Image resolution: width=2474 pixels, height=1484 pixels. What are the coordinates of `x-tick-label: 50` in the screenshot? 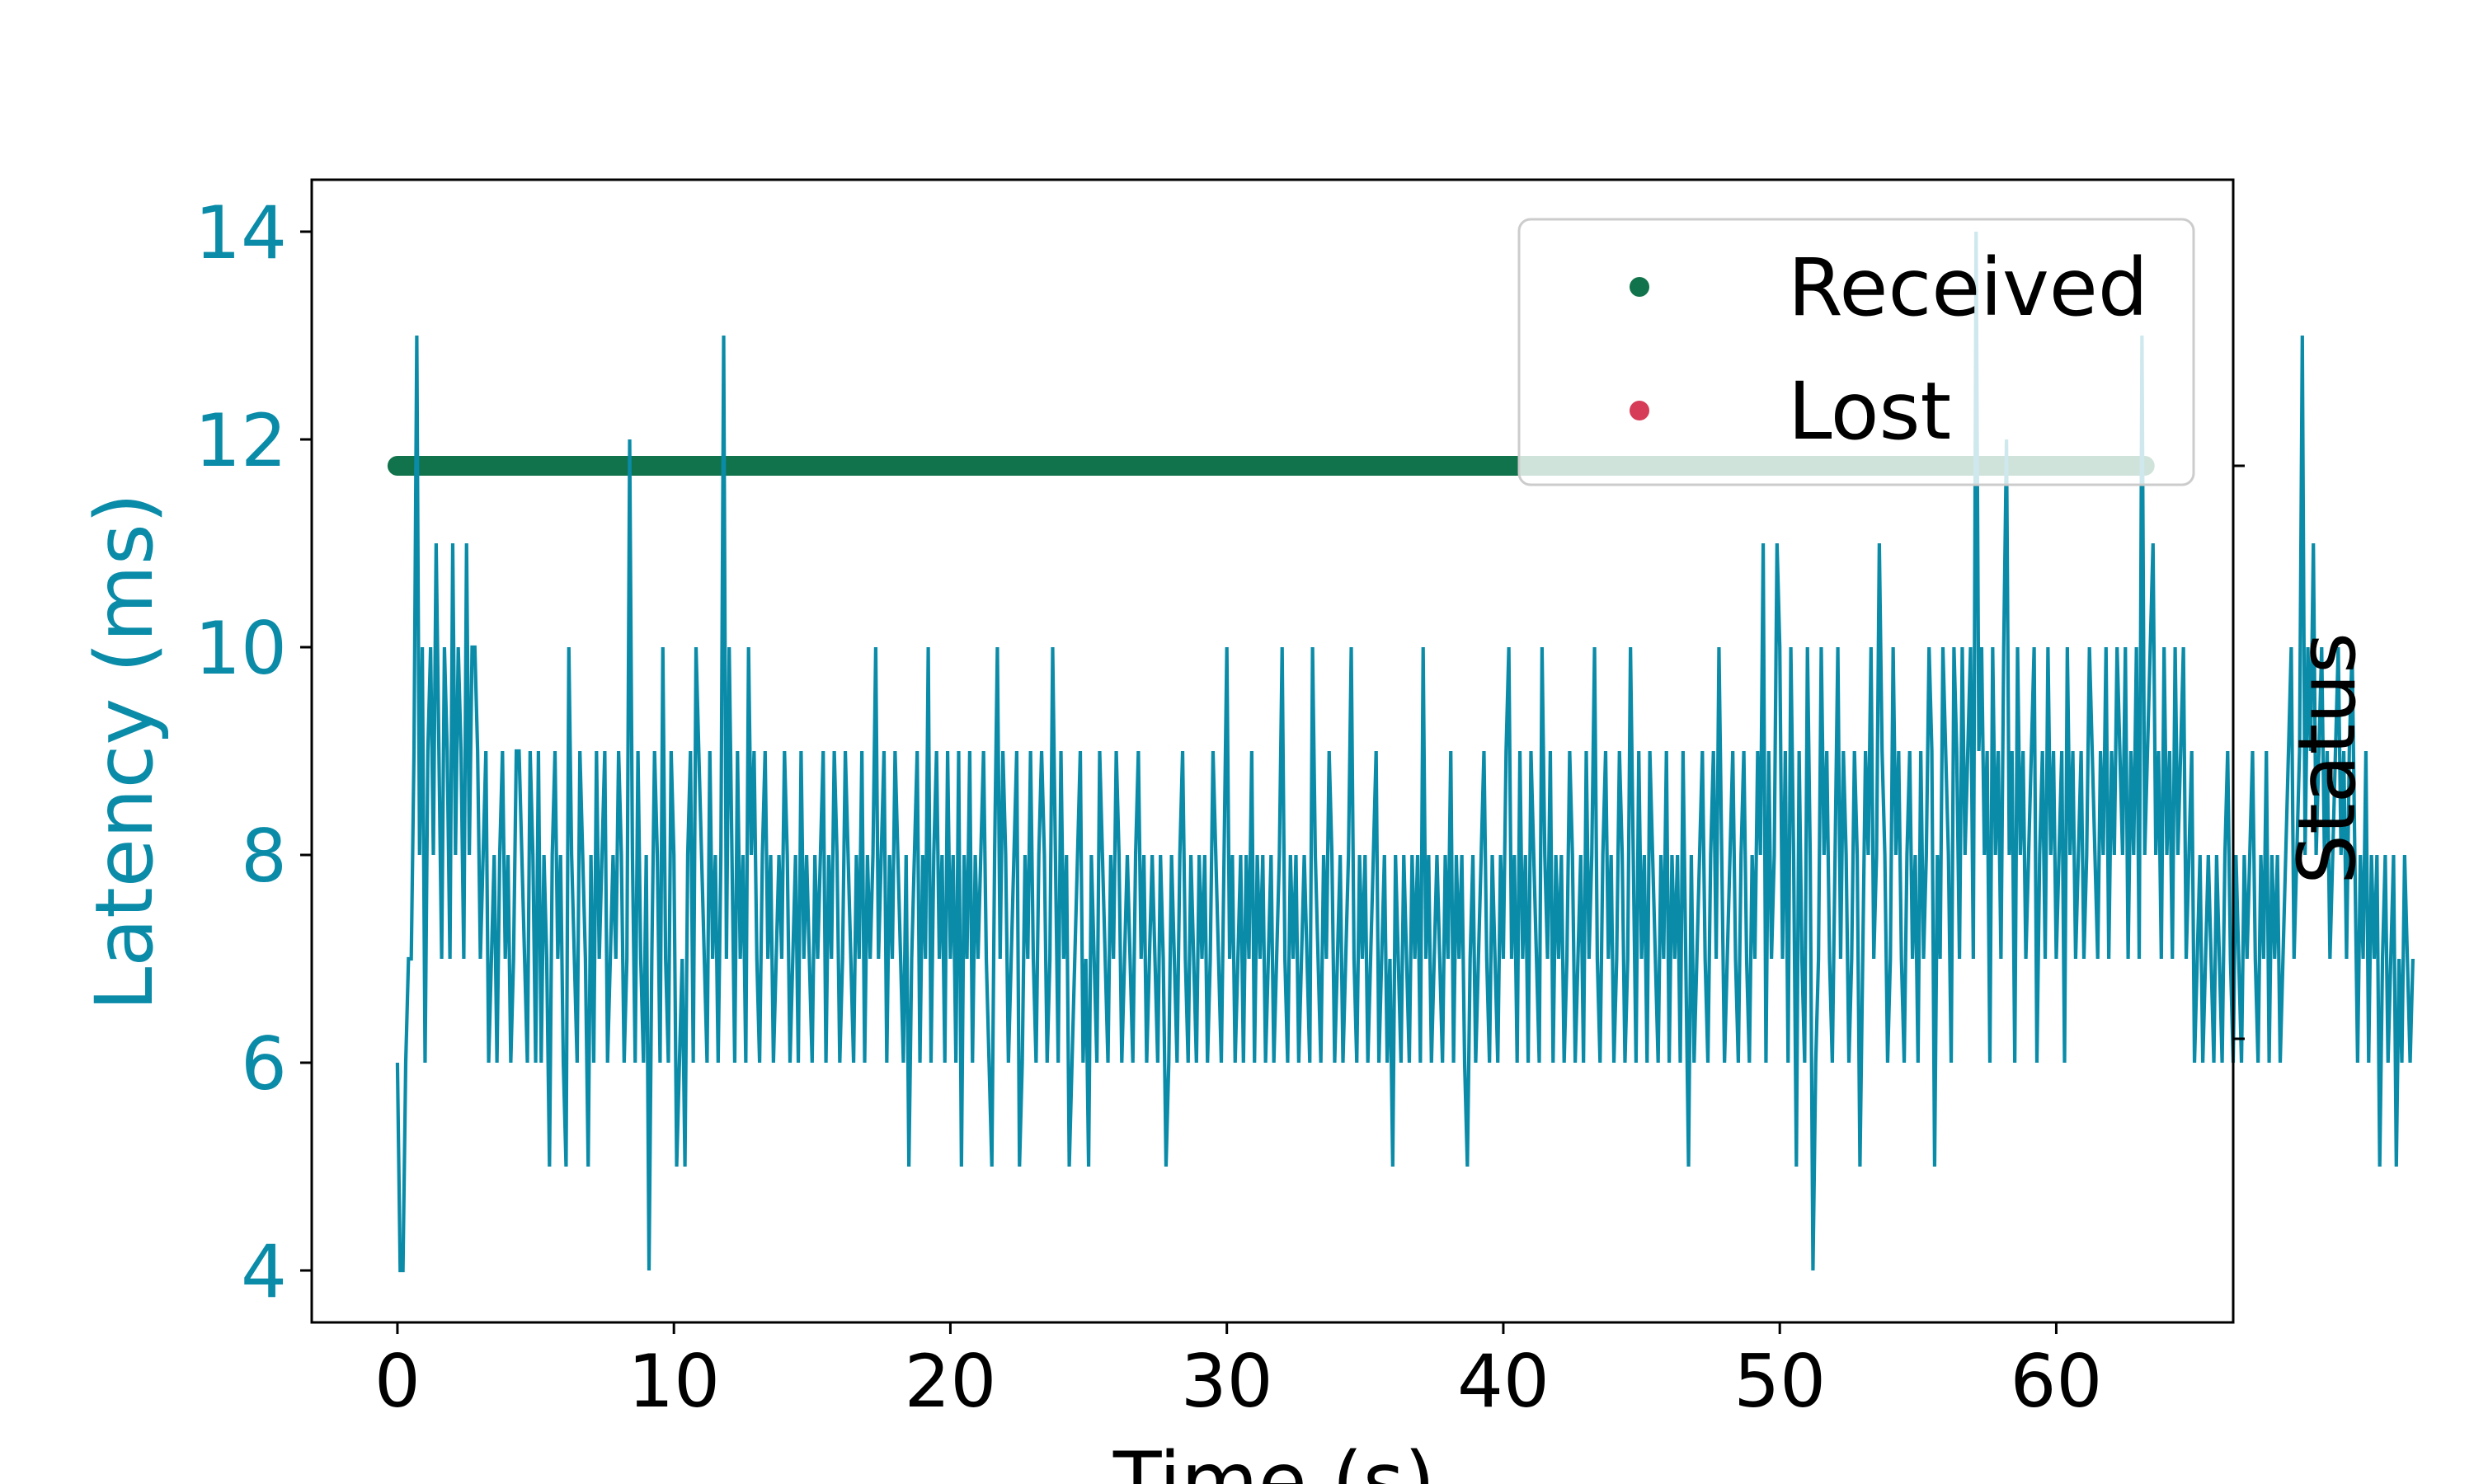 It's located at (1779, 1381).